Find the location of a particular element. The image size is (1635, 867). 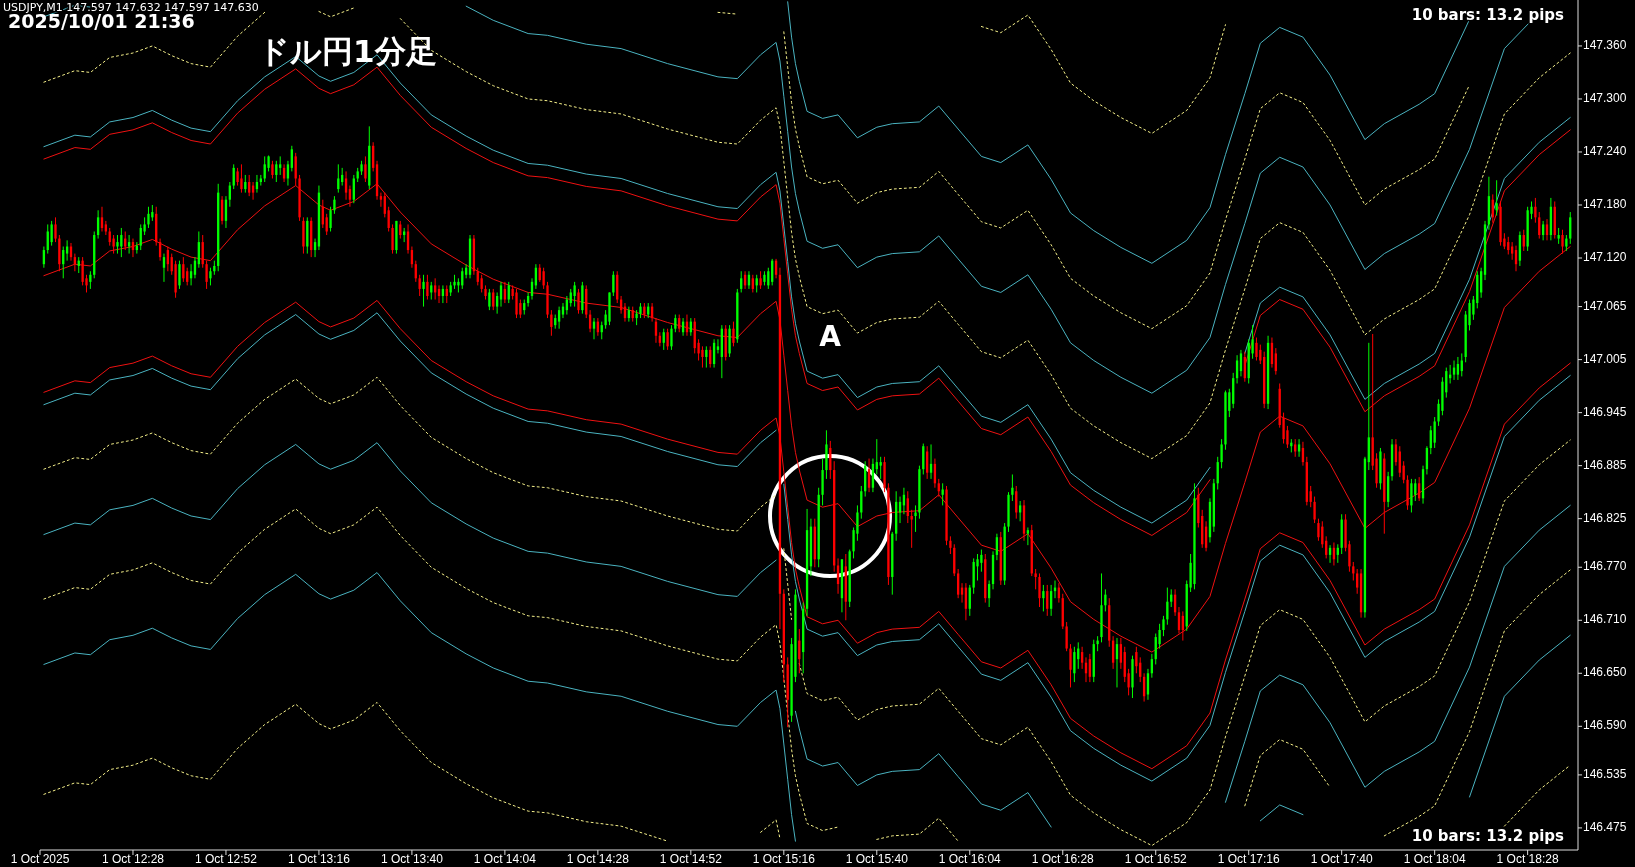

y-tick-label: 146.825 is located at coordinates (1605, 517).